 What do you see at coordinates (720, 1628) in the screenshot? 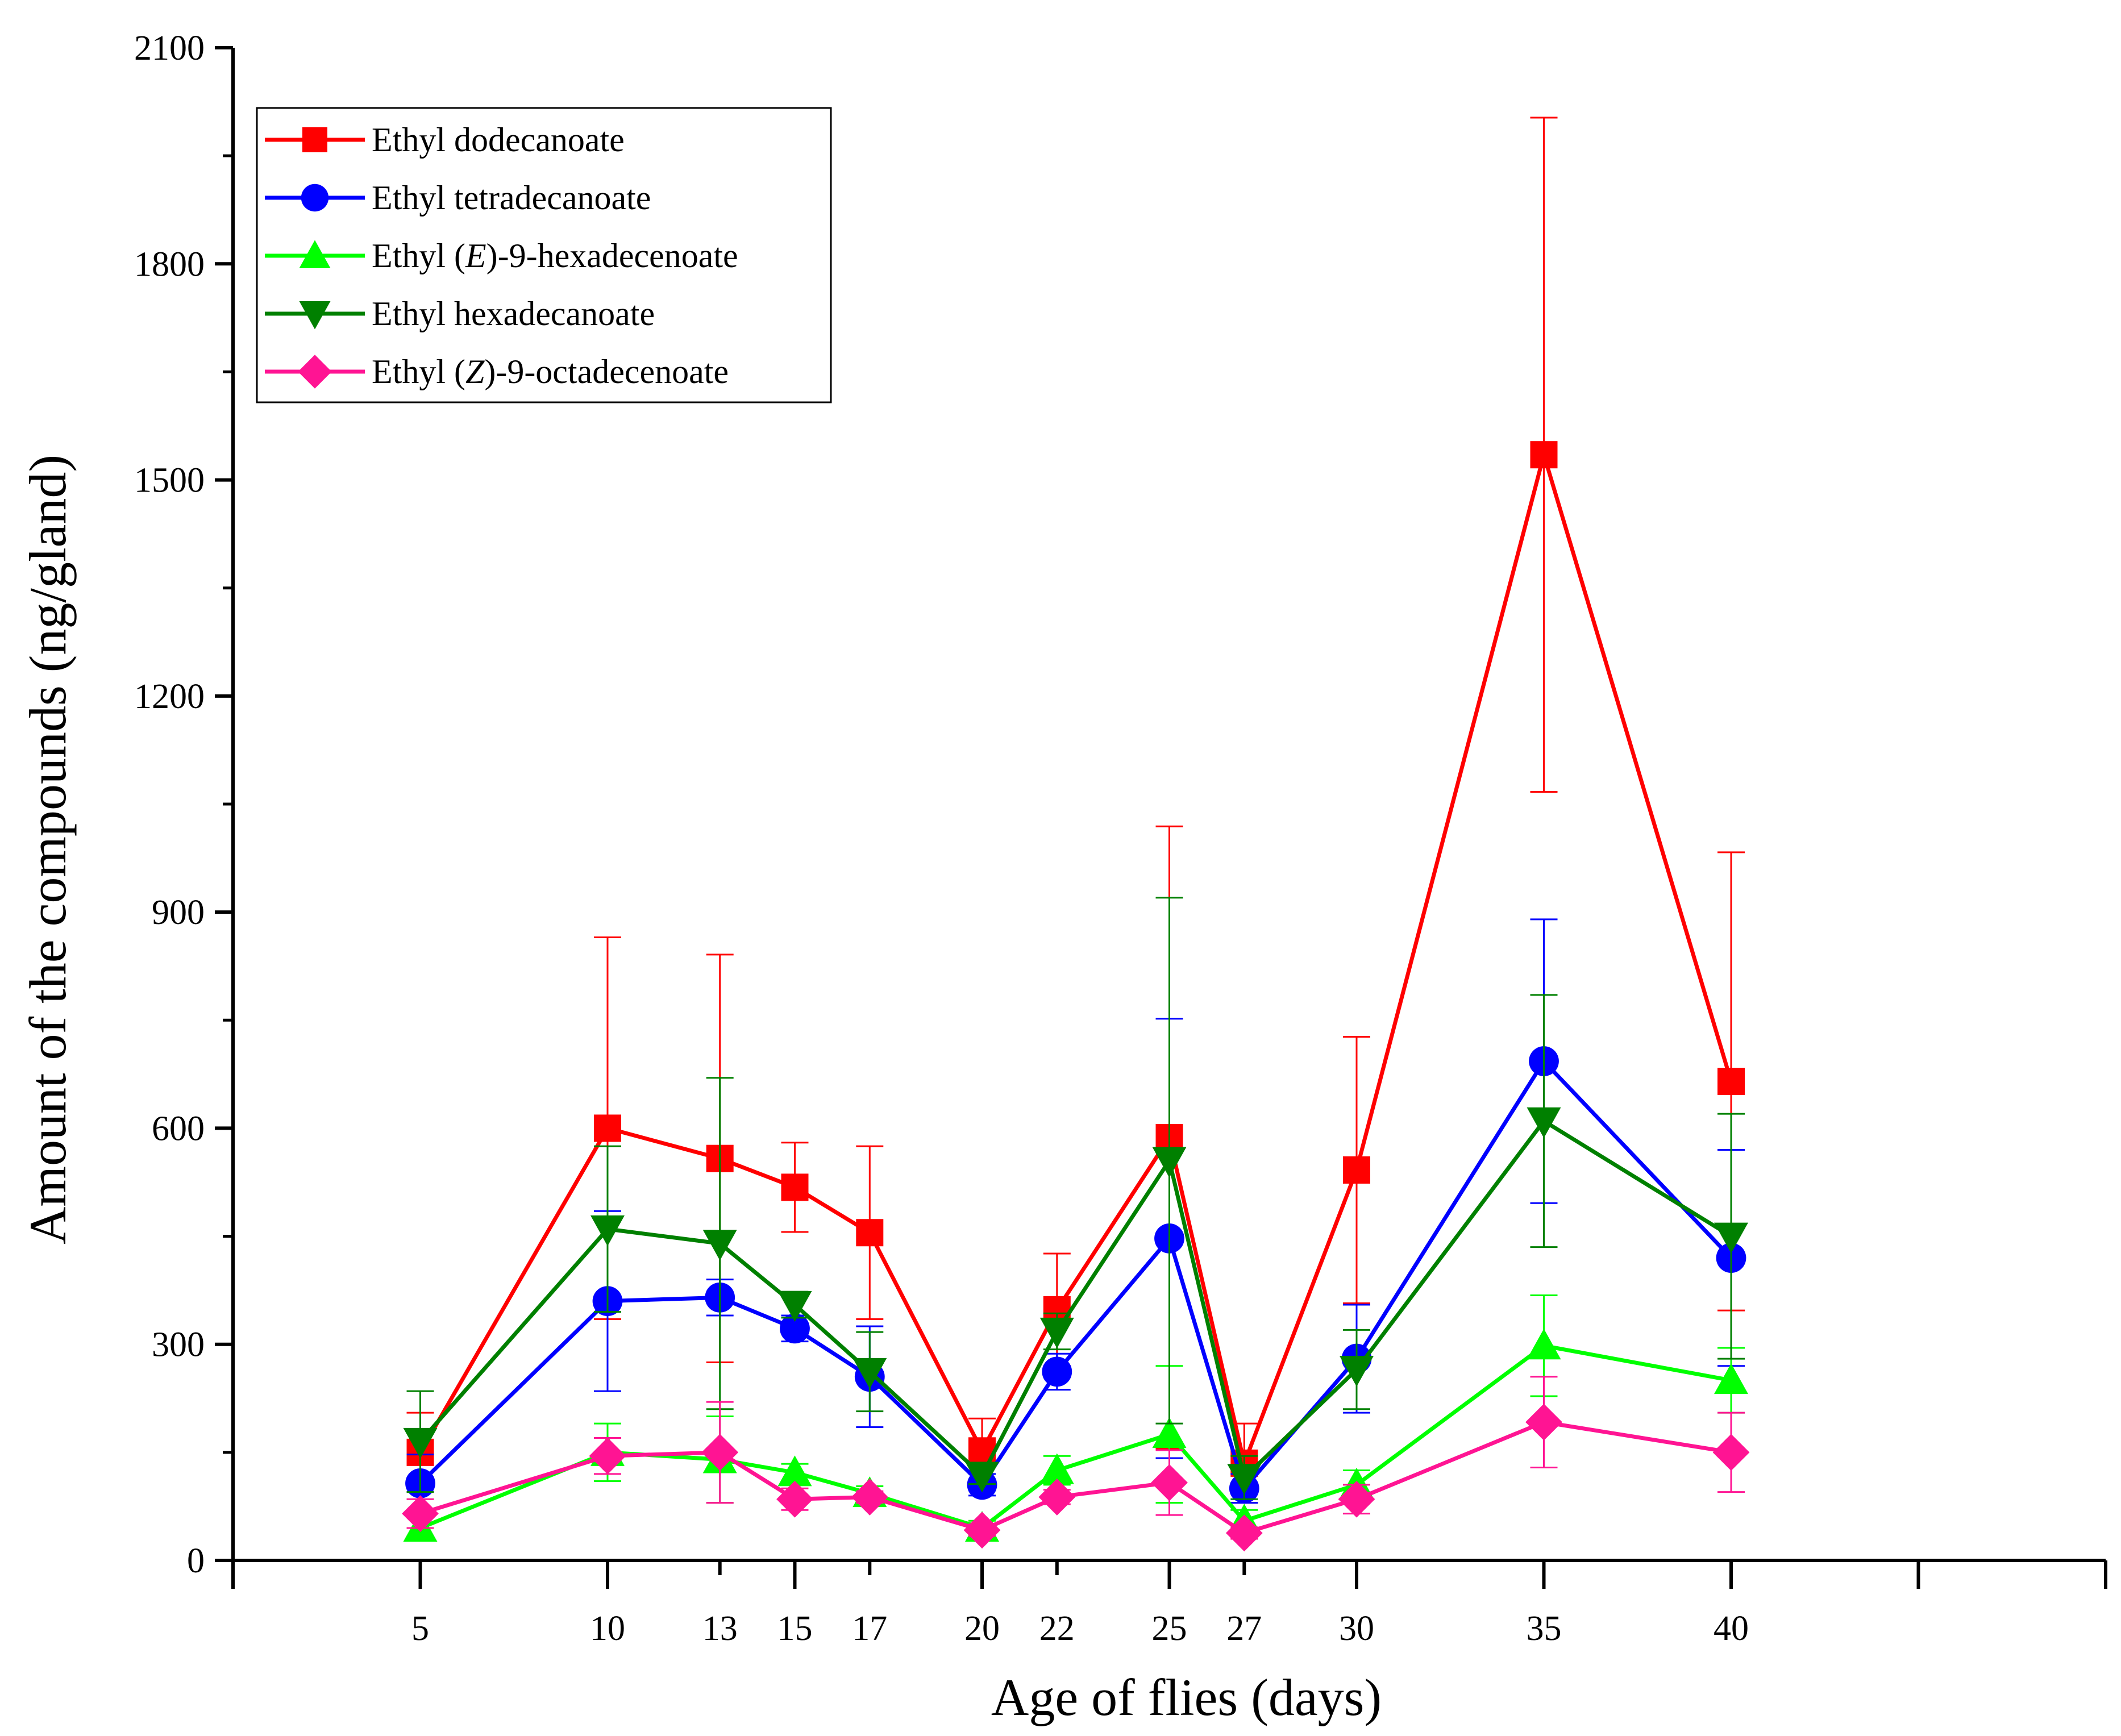
I see `x-tick-label: 13` at bounding box center [720, 1628].